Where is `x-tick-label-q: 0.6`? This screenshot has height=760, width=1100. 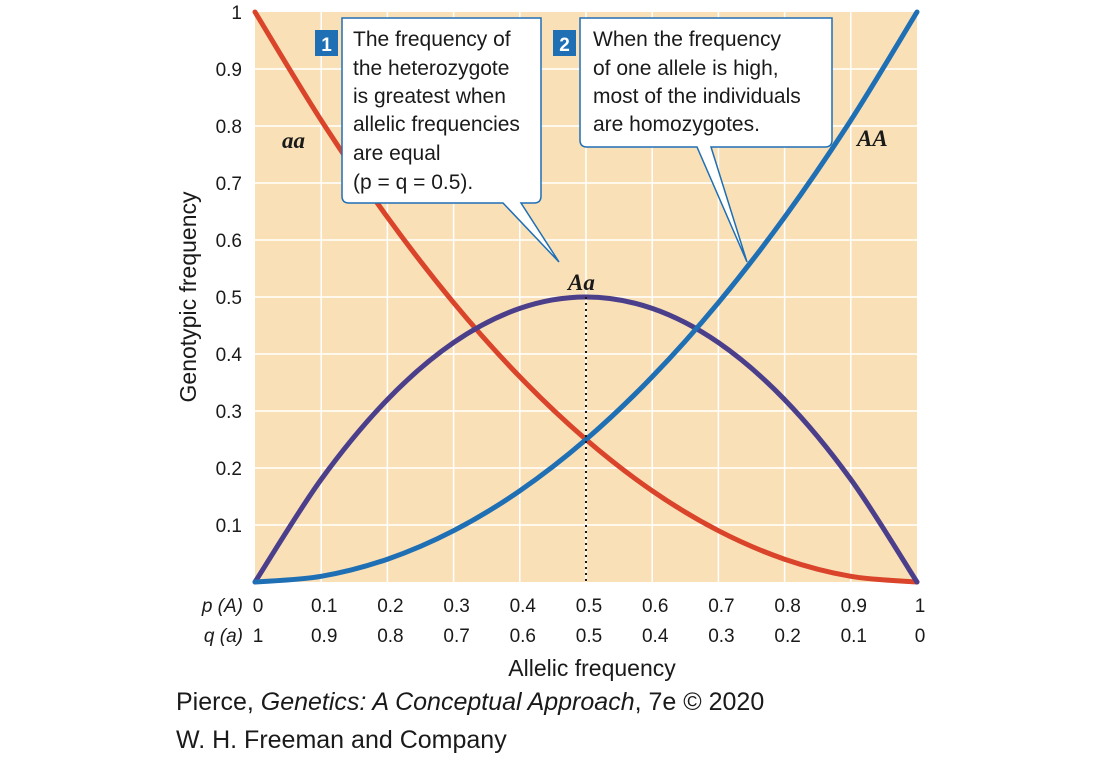
x-tick-label-q: 0.6 is located at coordinates (523, 636).